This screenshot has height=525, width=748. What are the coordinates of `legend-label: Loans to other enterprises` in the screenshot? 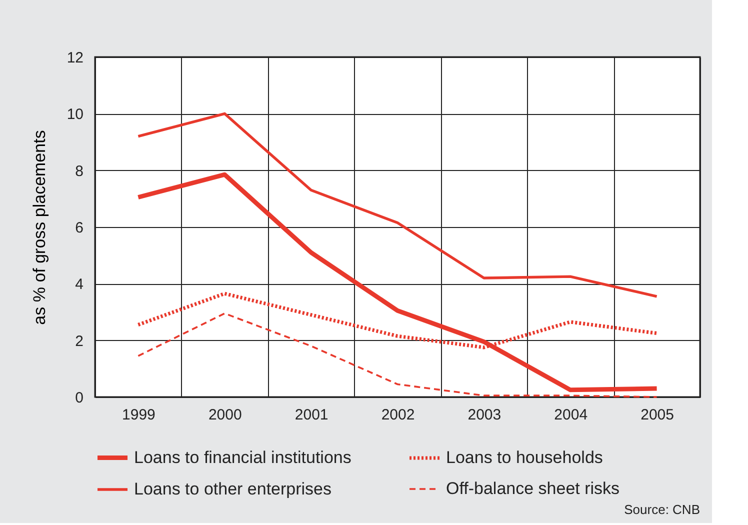 It's located at (233, 489).